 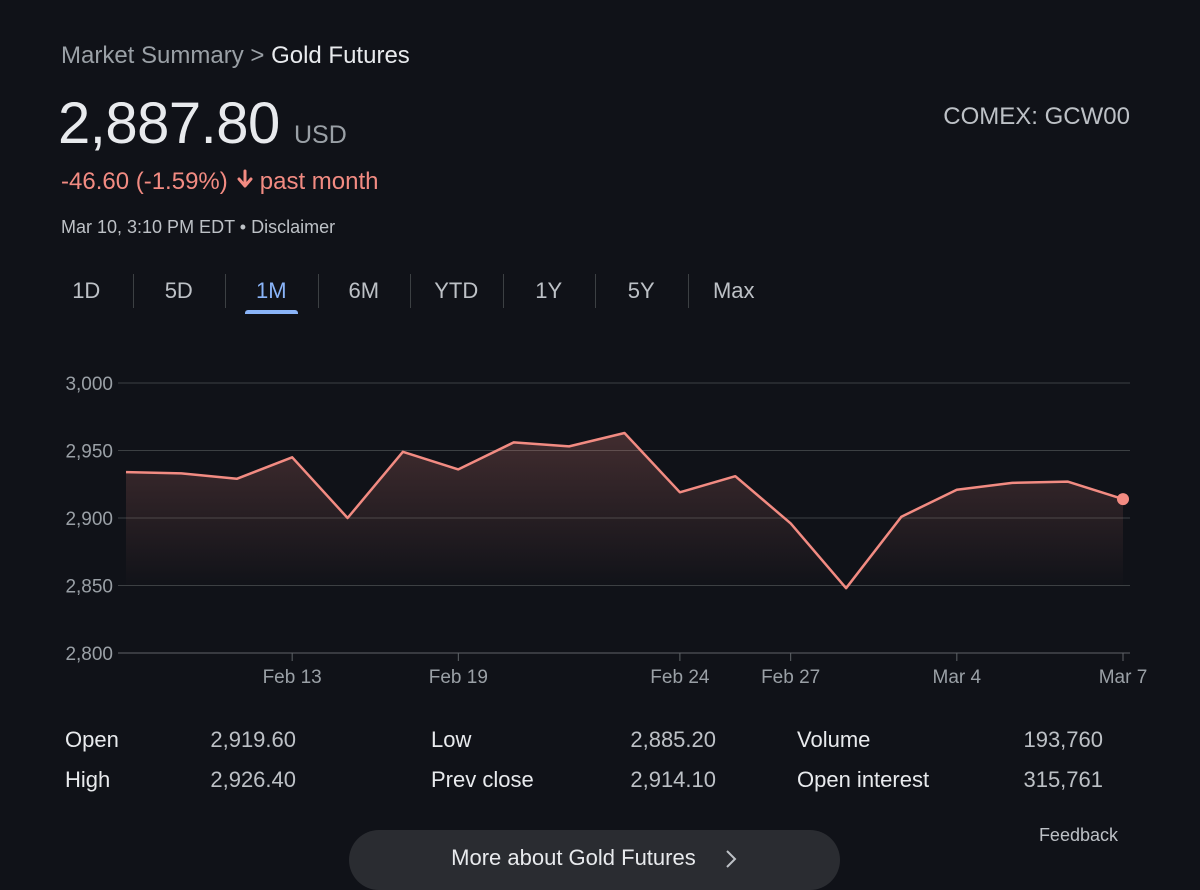 I want to click on quote-meta: Mar 10, 3:10 PM EDT • Disclaimer, so click(x=198, y=227).